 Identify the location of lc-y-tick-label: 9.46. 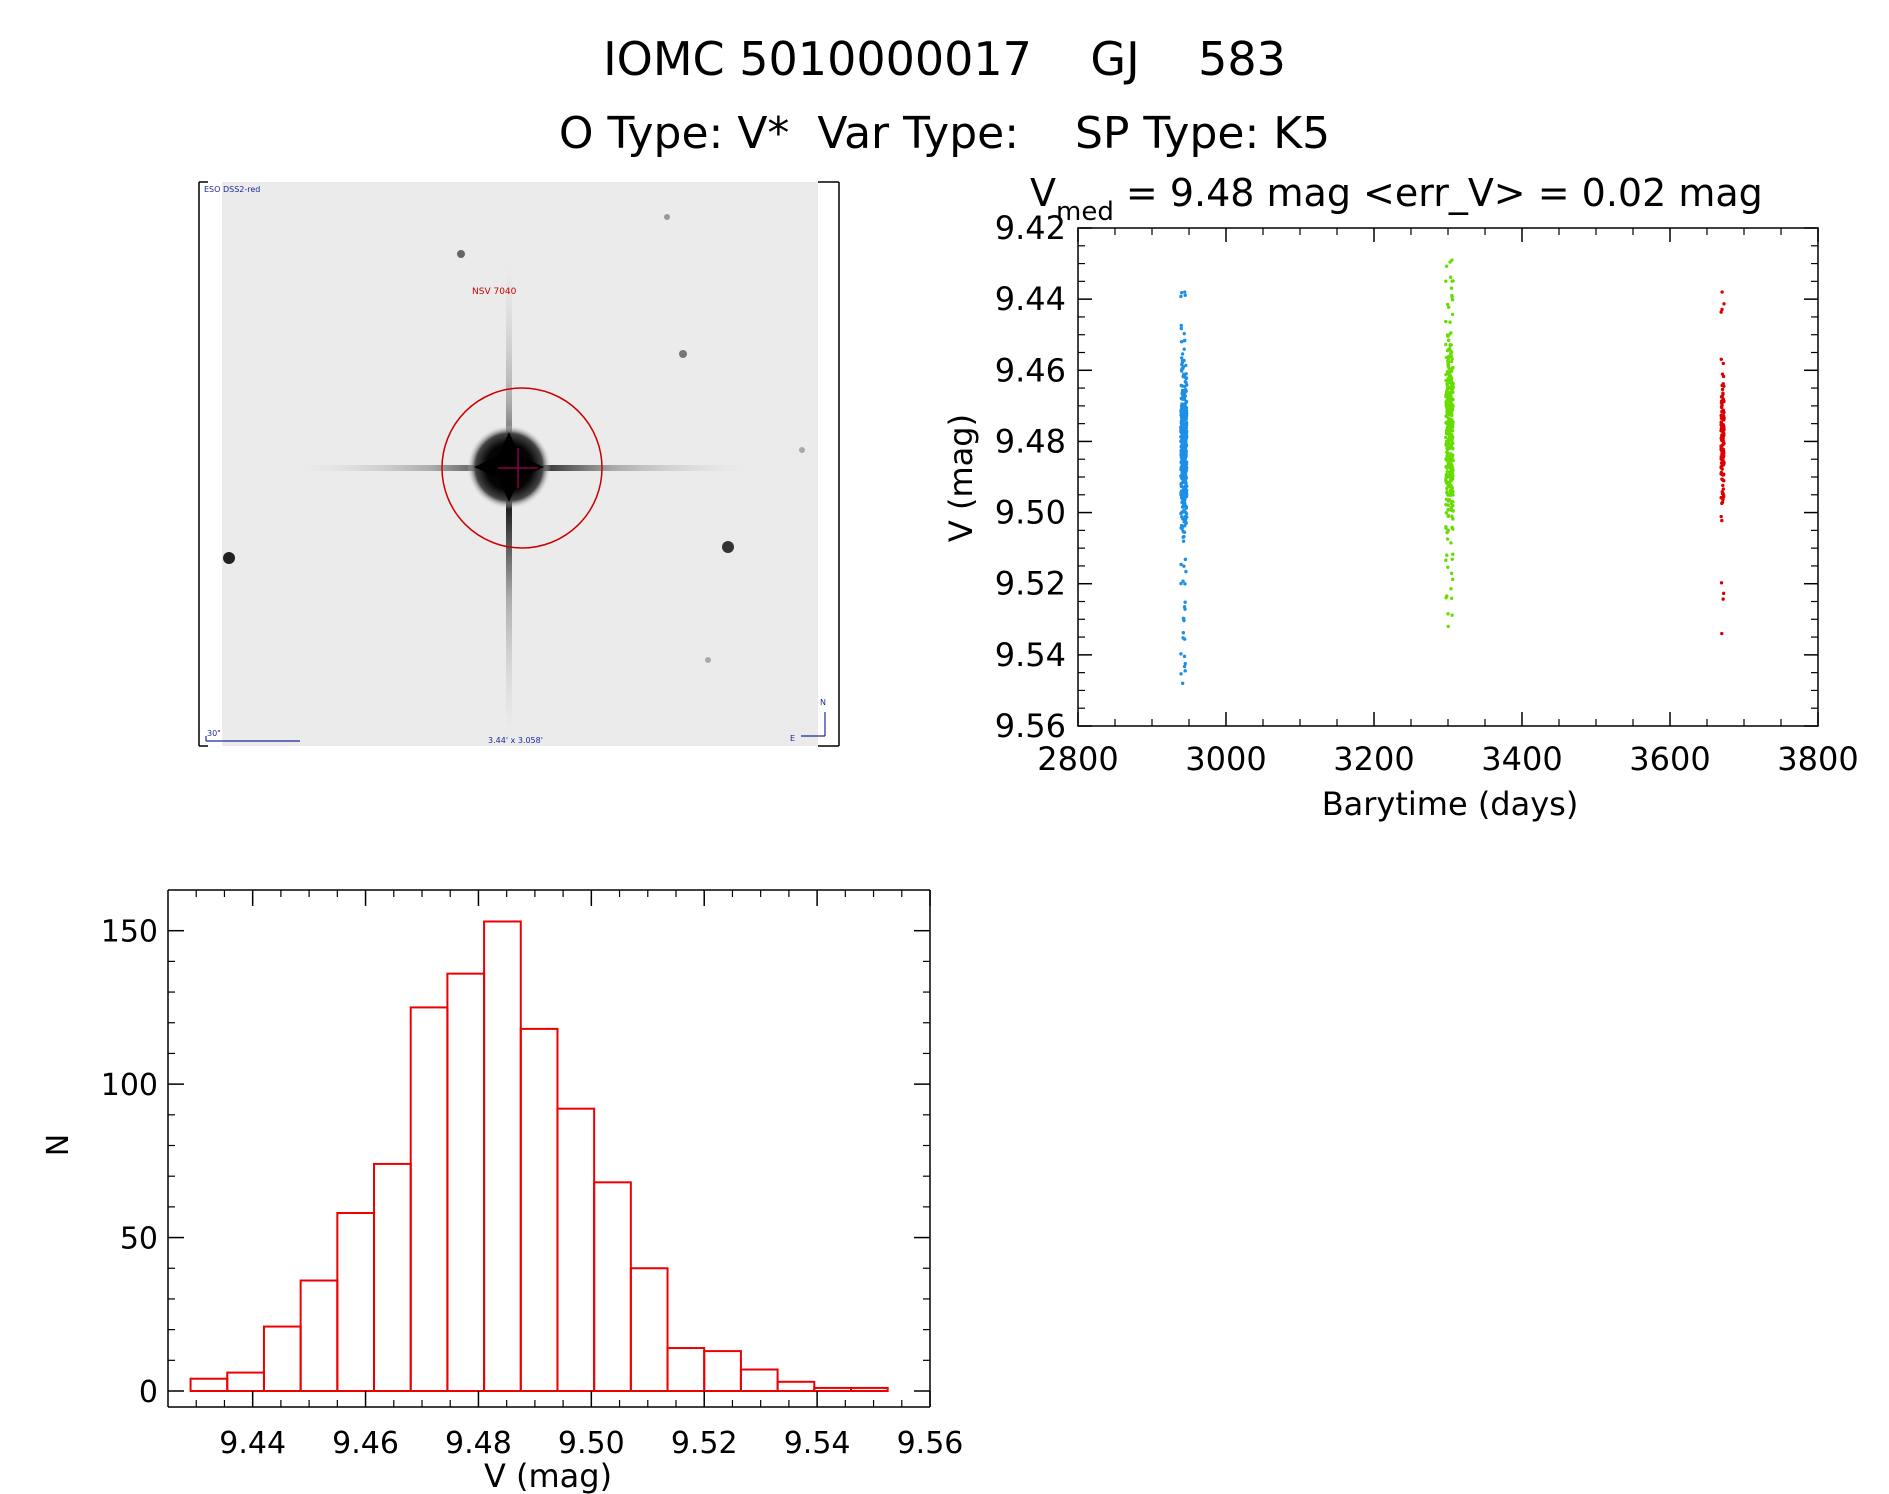
(1030, 370).